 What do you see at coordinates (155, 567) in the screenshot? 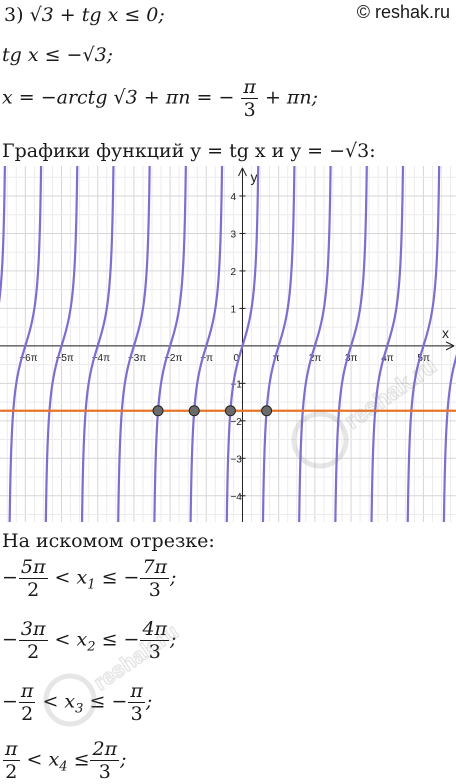
I see `right-numerator: 7π` at bounding box center [155, 567].